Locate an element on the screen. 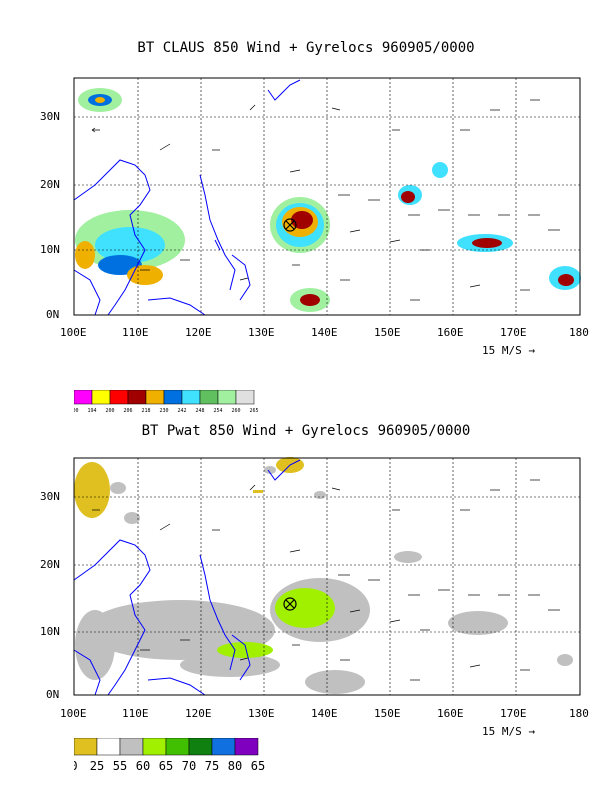 This screenshot has height=792, width=612. bottom-colorbar-label: 55 is located at coordinates (120, 765).